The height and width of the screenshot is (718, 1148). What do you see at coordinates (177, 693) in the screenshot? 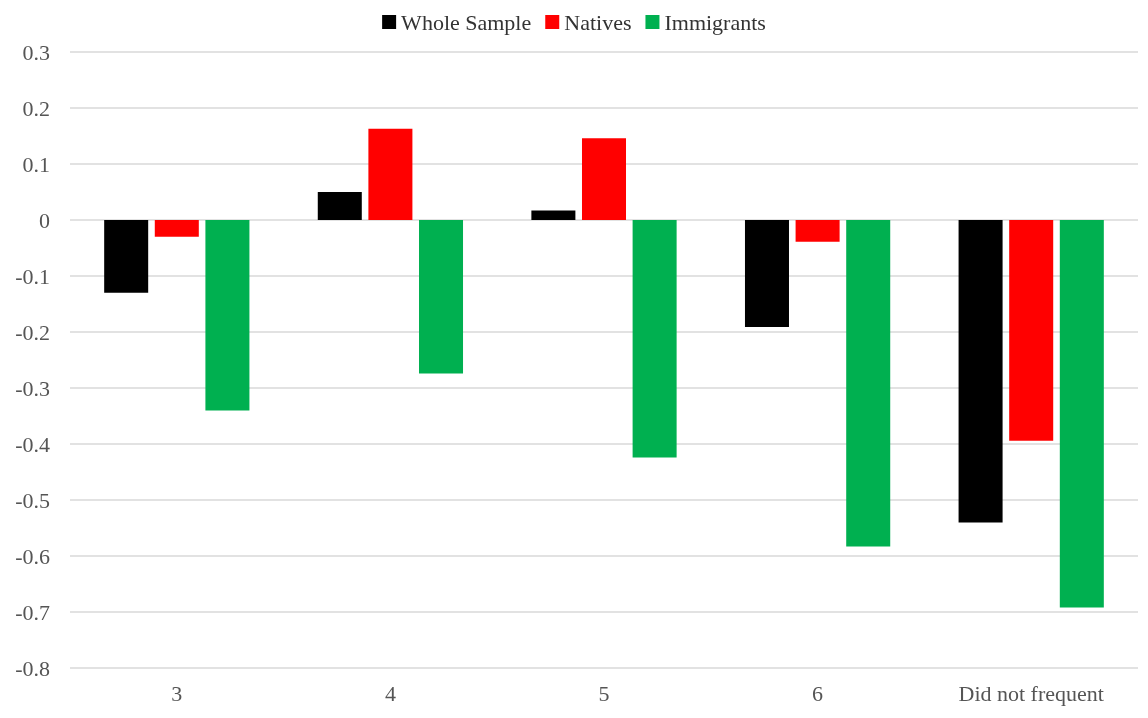
I see `x-tick-label: 3` at bounding box center [177, 693].